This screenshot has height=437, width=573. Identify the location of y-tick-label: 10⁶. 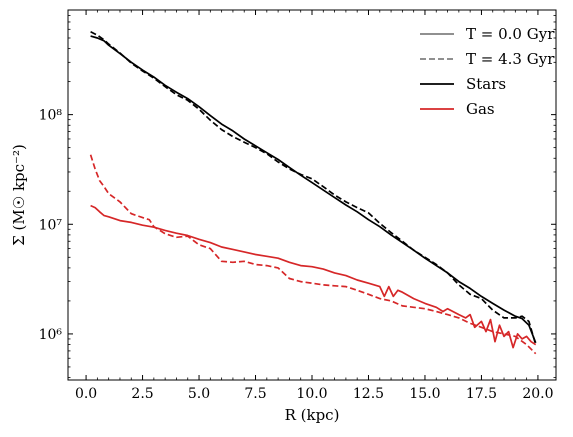
(51, 335).